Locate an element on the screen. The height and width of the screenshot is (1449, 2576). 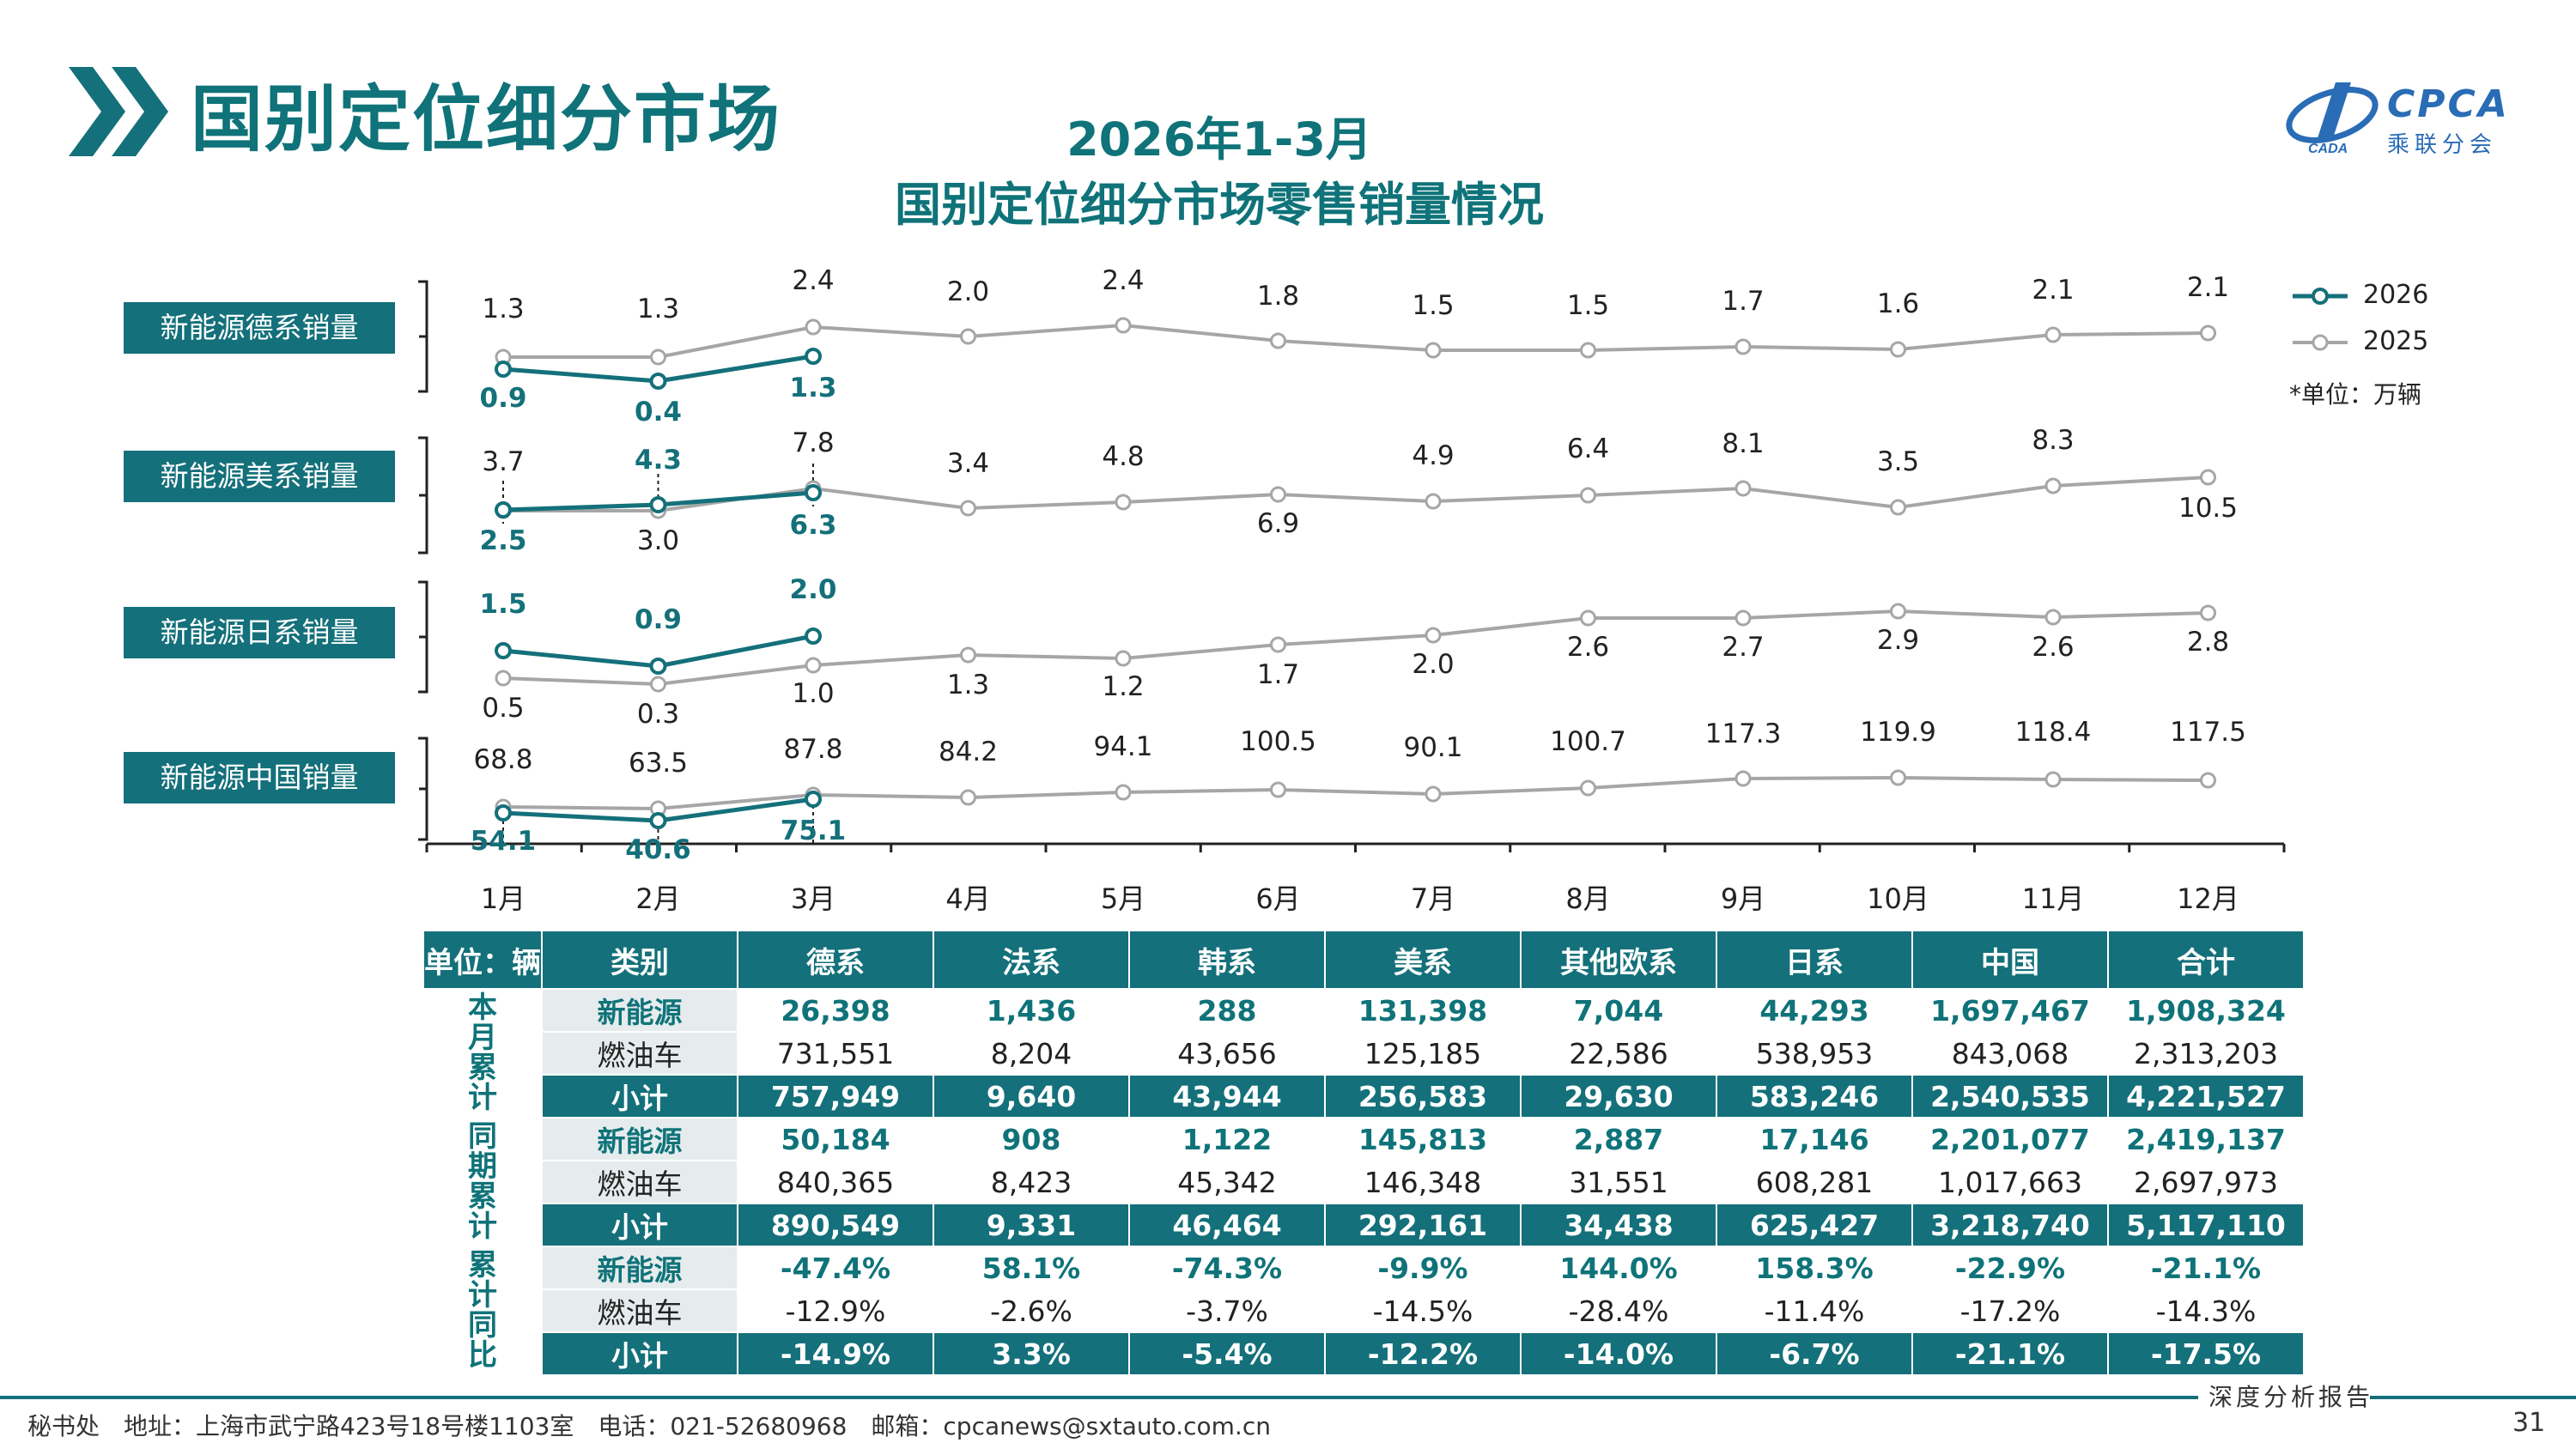
table-column-header: 德系 is located at coordinates (835, 960).